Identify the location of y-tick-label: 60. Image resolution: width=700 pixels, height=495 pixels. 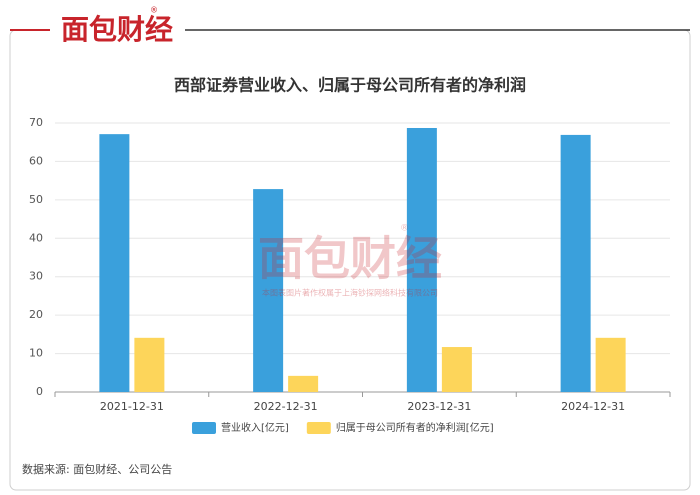
(36, 160).